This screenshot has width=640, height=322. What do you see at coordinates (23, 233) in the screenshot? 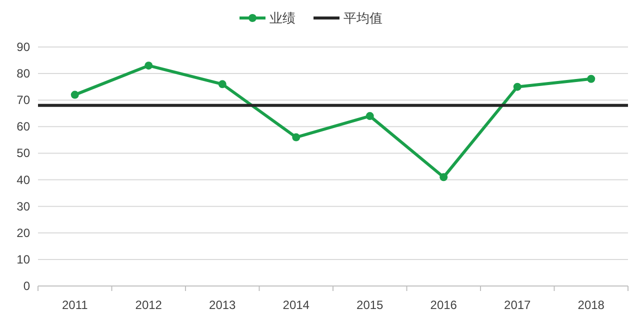
I see `y-tick-label: 20` at bounding box center [23, 233].